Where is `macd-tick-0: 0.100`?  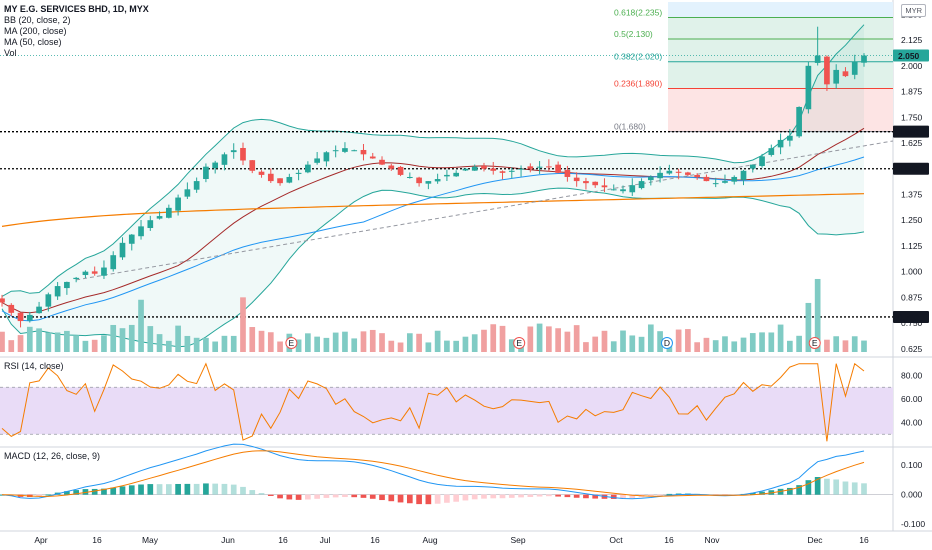 macd-tick-0: 0.100 is located at coordinates (912, 465).